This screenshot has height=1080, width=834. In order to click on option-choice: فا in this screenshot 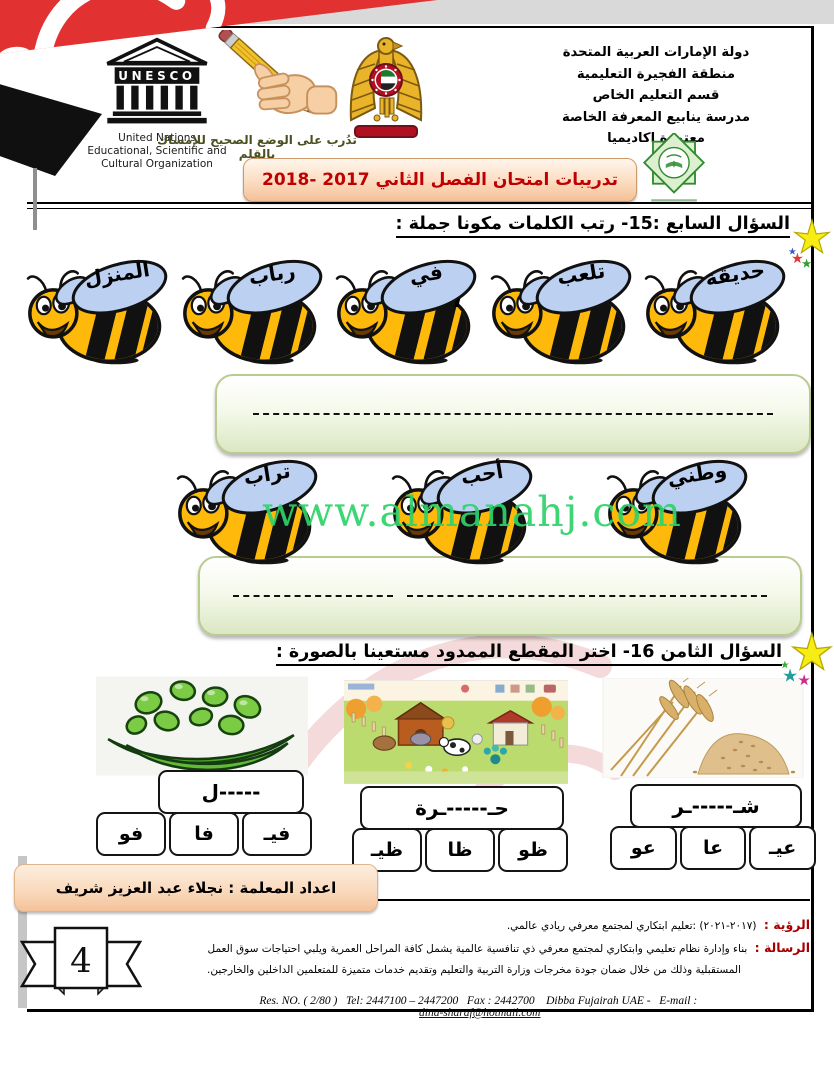, I will do `click(204, 834)`.